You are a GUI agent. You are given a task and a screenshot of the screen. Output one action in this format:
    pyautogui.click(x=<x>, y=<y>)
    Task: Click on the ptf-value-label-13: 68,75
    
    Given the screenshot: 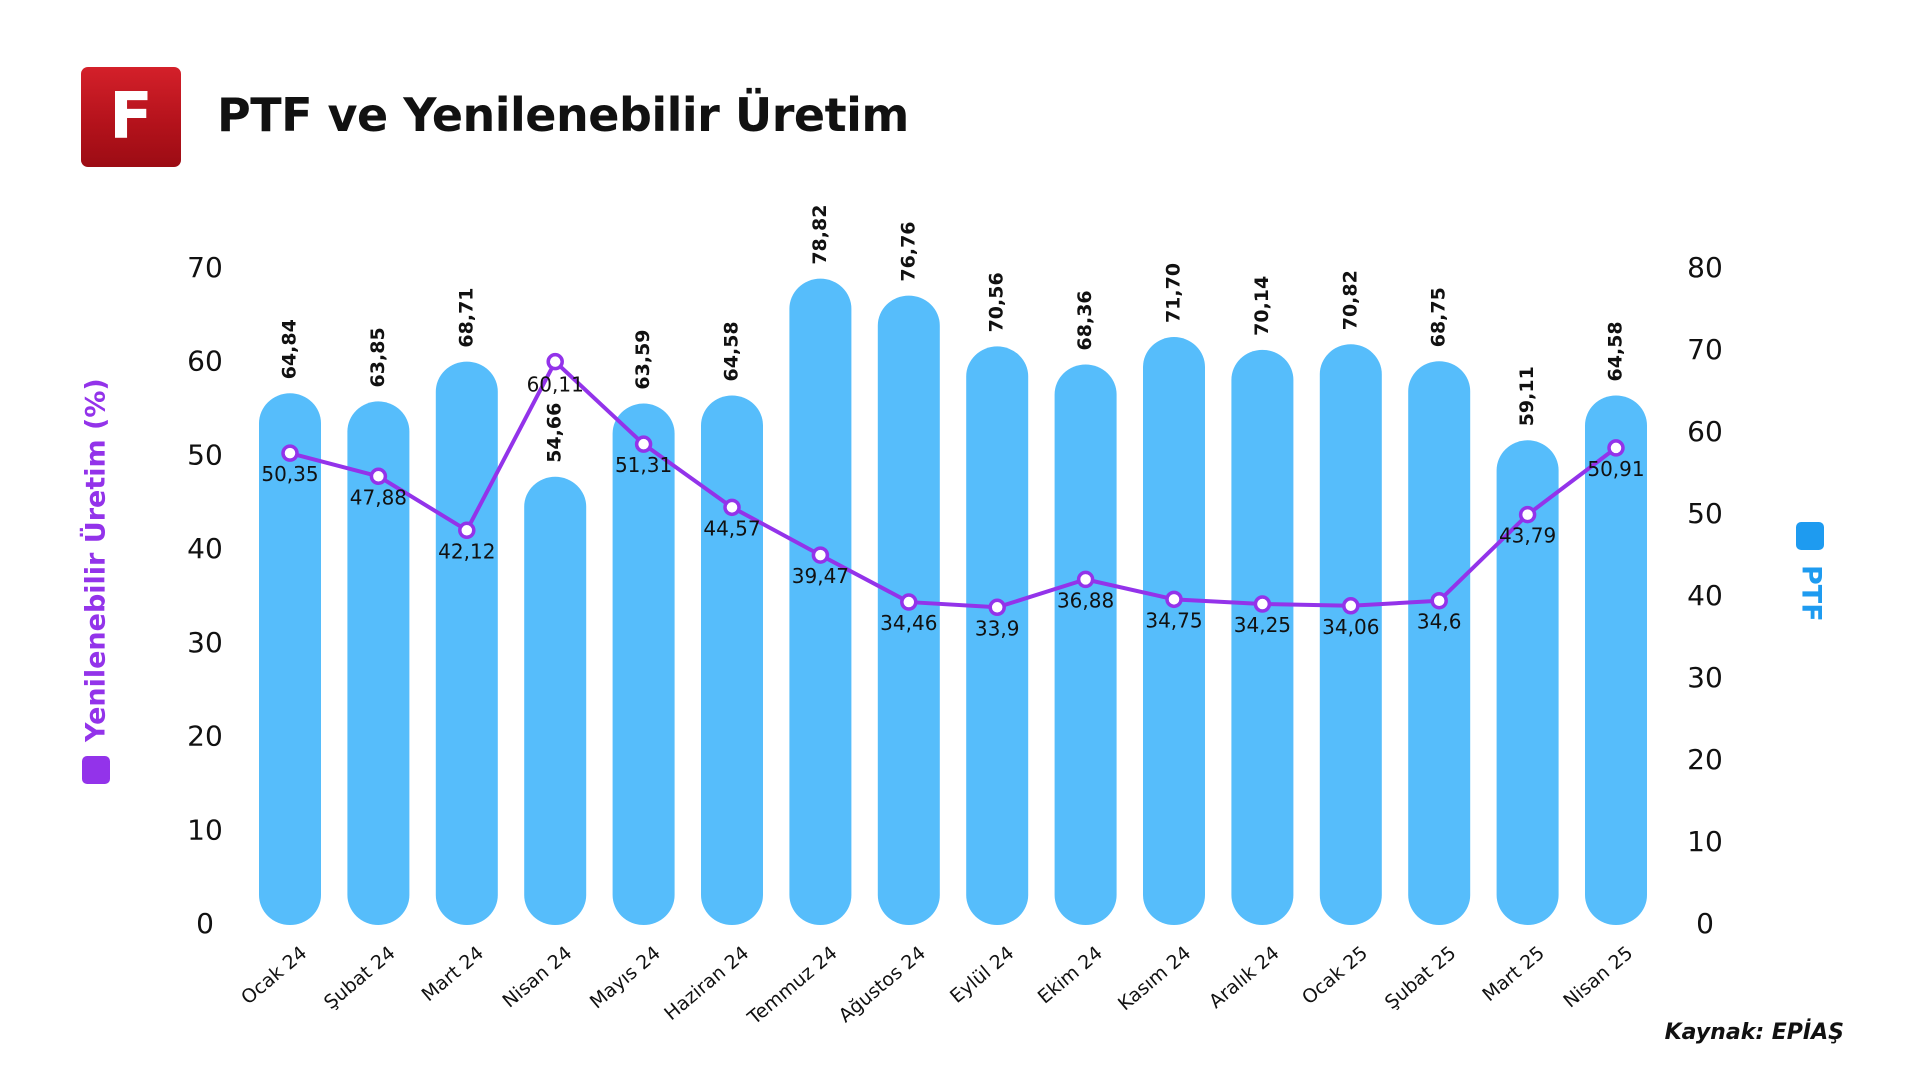 What is the action you would take?
    pyautogui.click(x=1439, y=317)
    